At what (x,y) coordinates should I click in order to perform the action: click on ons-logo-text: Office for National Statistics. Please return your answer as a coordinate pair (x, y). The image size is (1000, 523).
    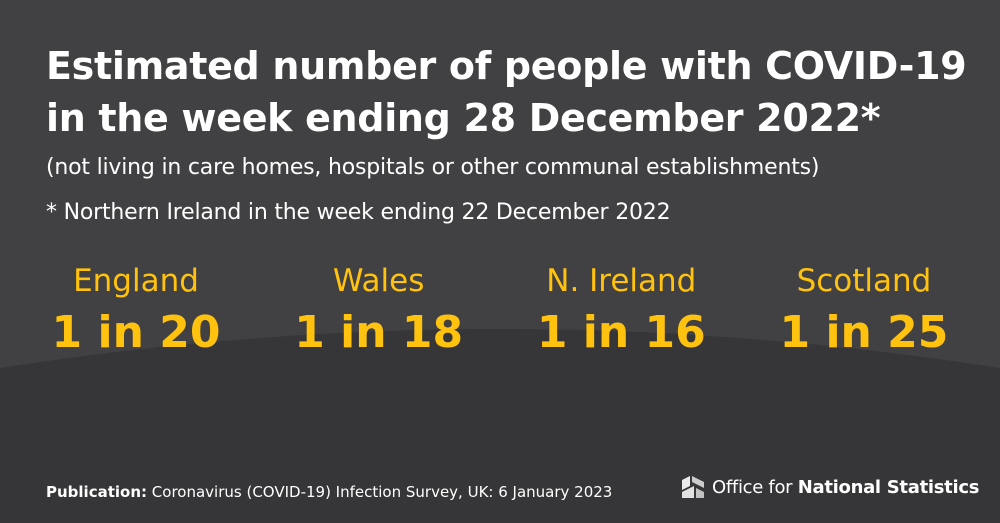
    Looking at the image, I should click on (845, 487).